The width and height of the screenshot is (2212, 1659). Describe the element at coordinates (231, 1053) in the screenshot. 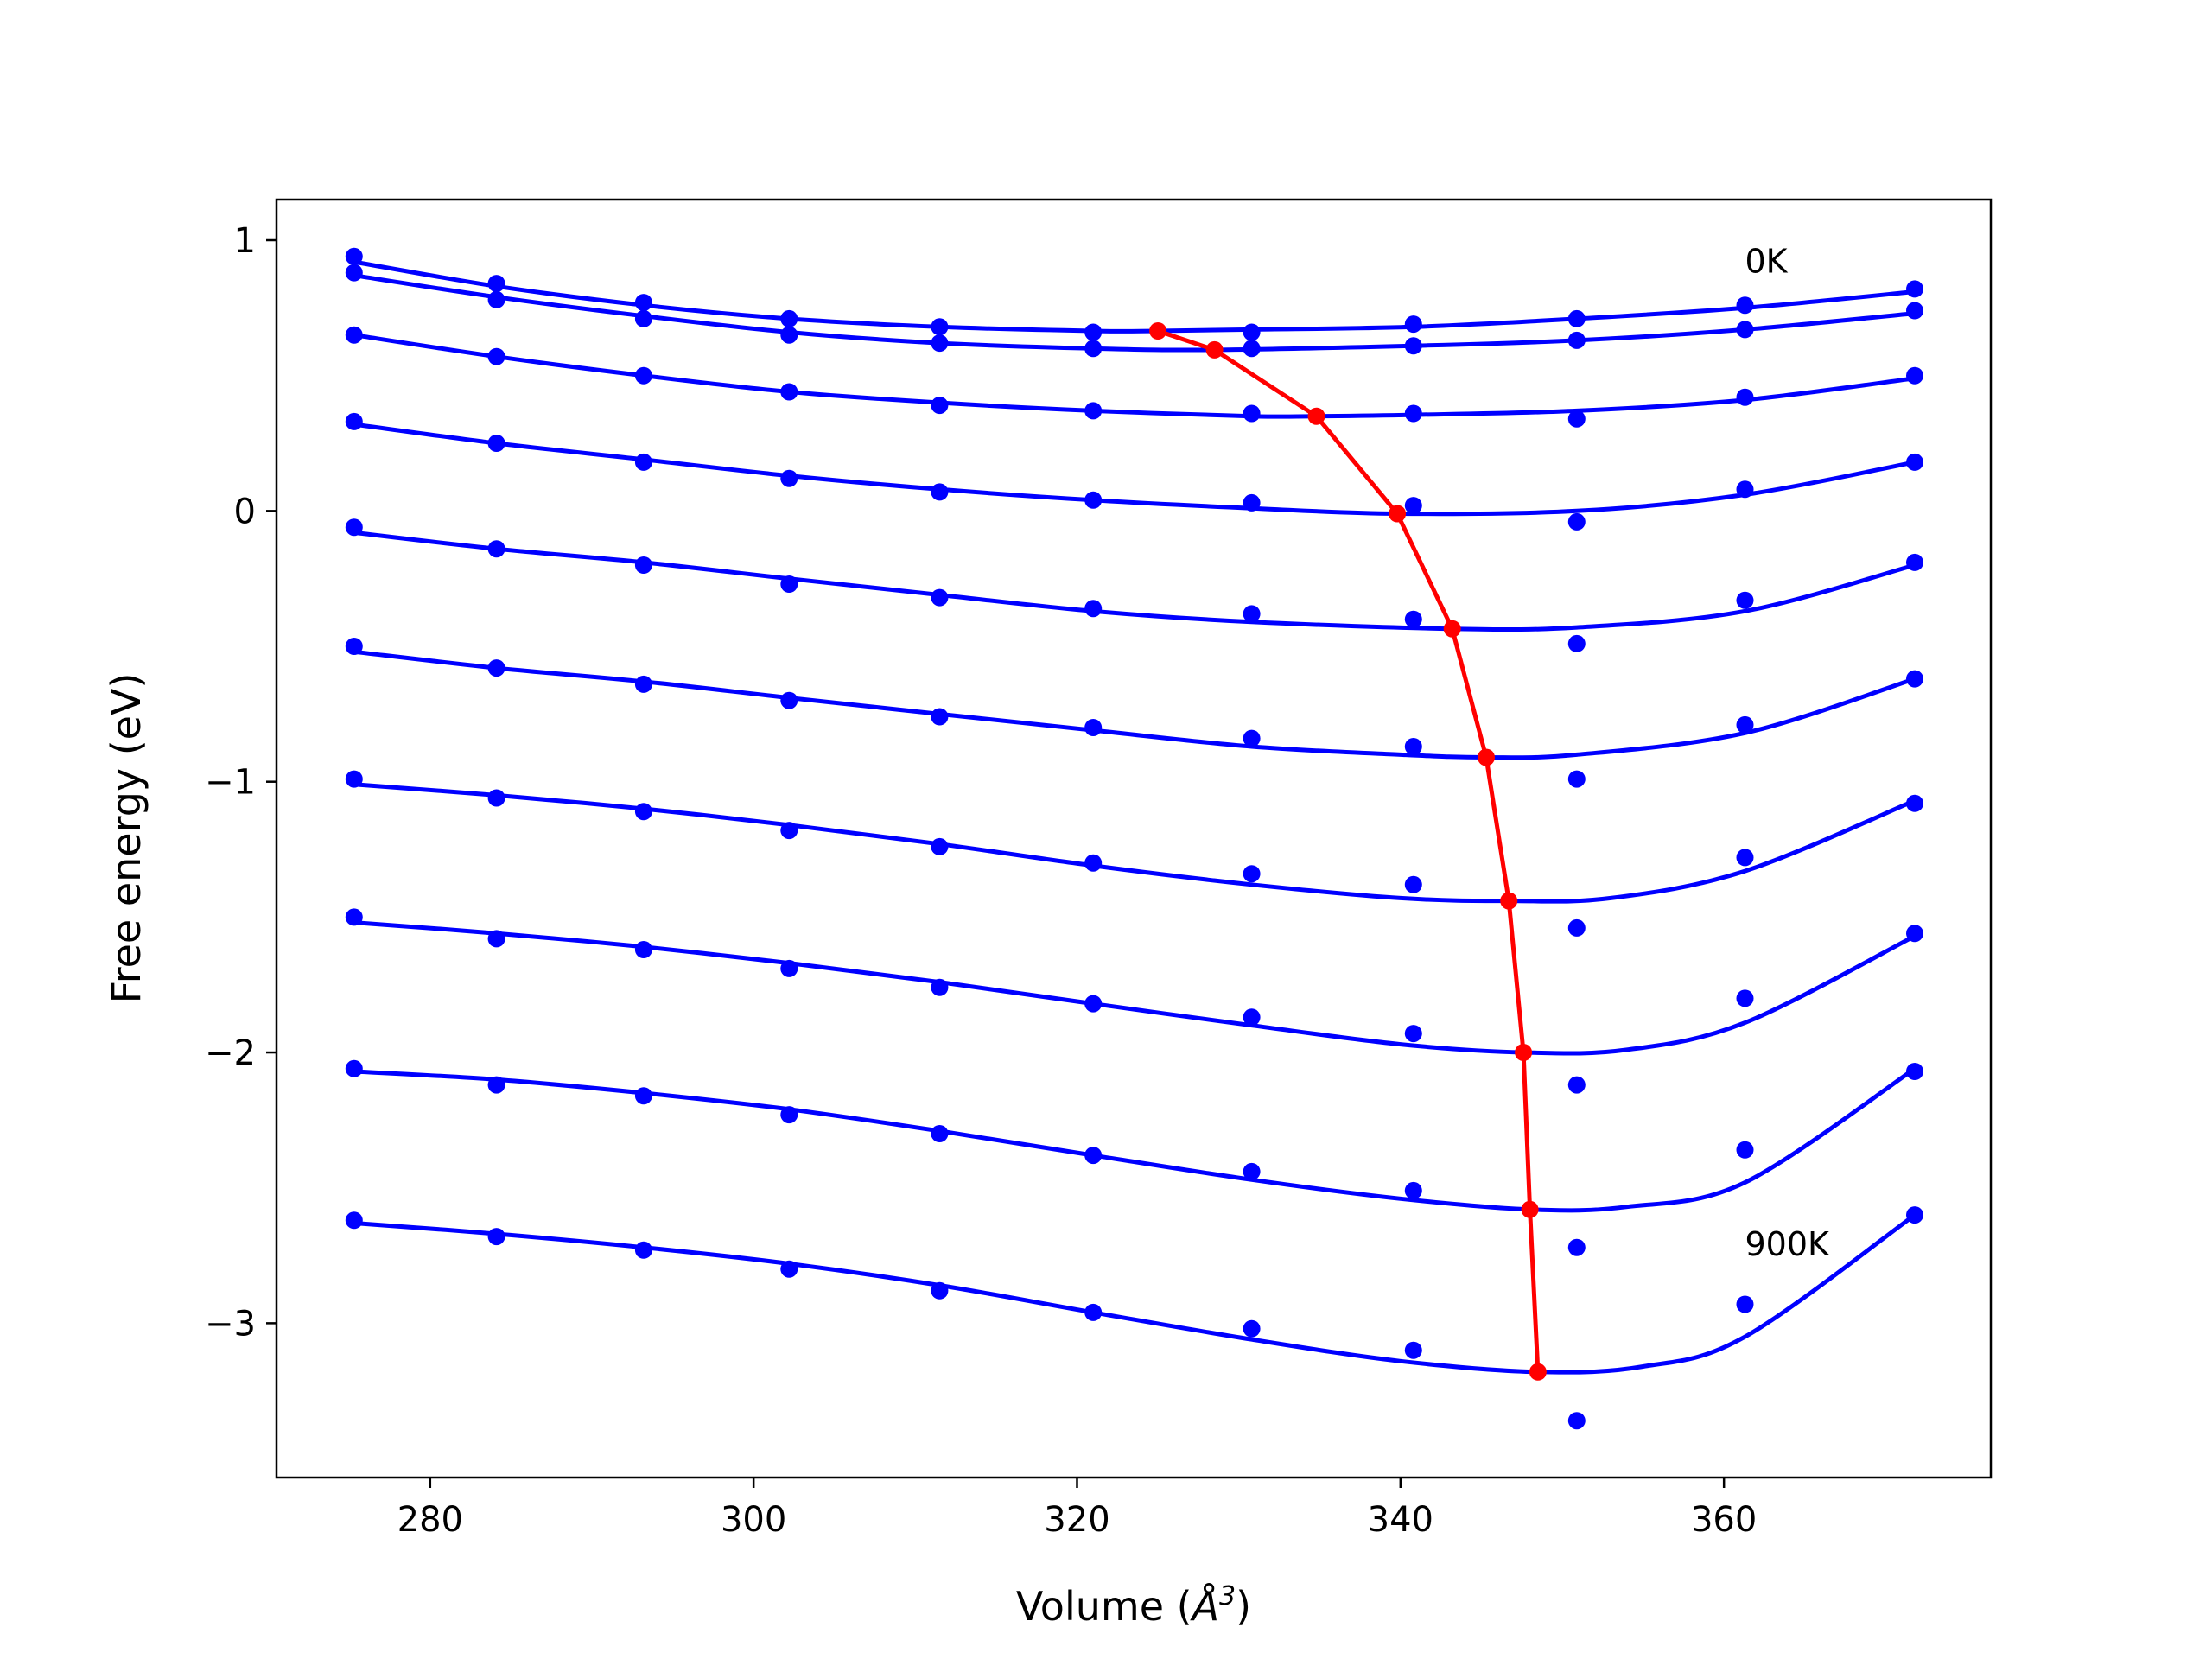

I see `y-tick-label: −2` at that location.